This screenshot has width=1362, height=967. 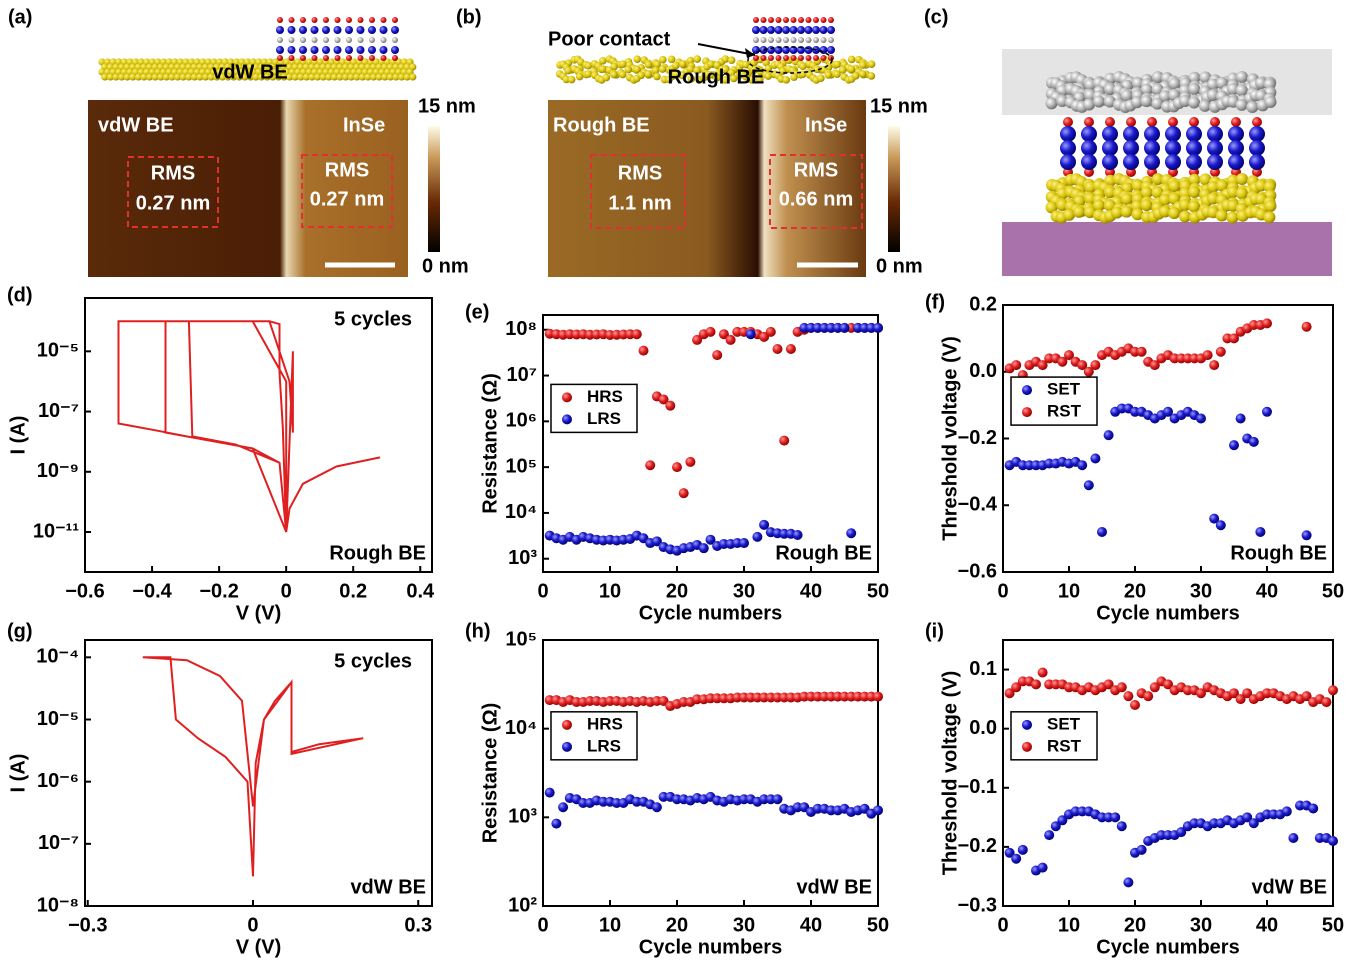 What do you see at coordinates (257, 49) in the screenshot?
I see `schematic` at bounding box center [257, 49].